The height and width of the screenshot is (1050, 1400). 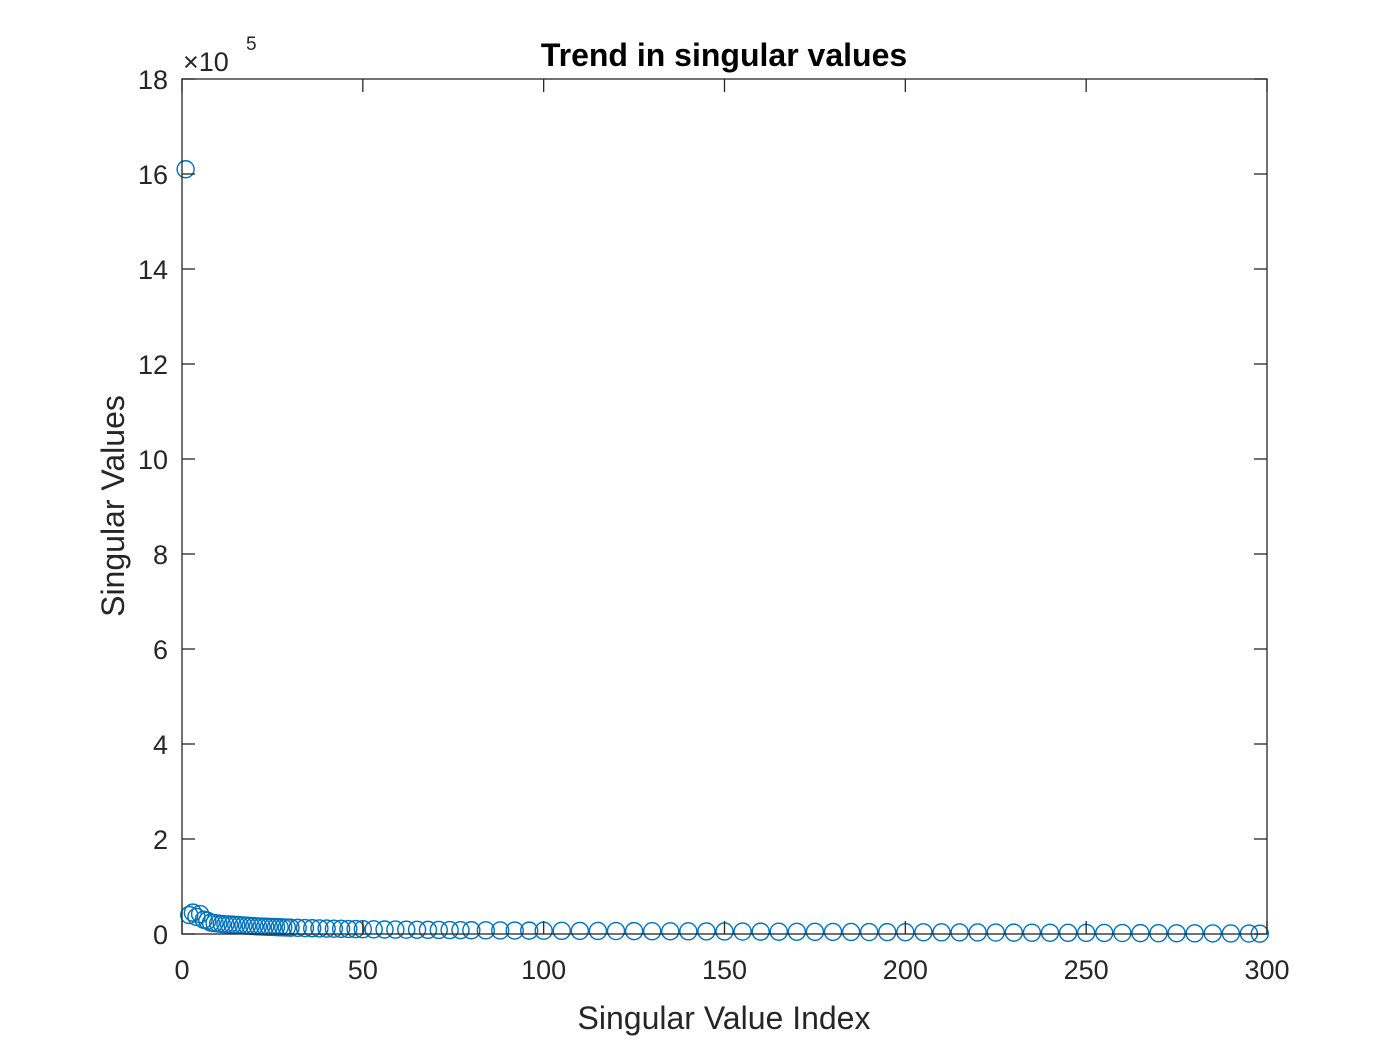 I want to click on y-exponent-power: 5, so click(x=251, y=44).